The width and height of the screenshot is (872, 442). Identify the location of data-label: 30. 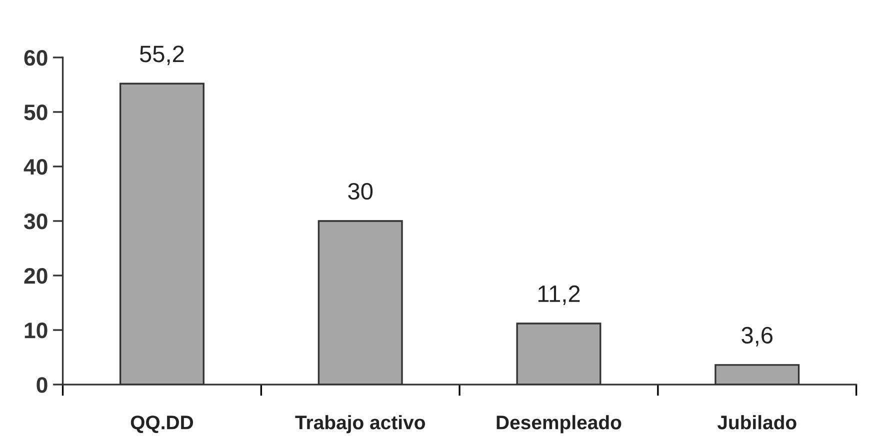
(360, 191).